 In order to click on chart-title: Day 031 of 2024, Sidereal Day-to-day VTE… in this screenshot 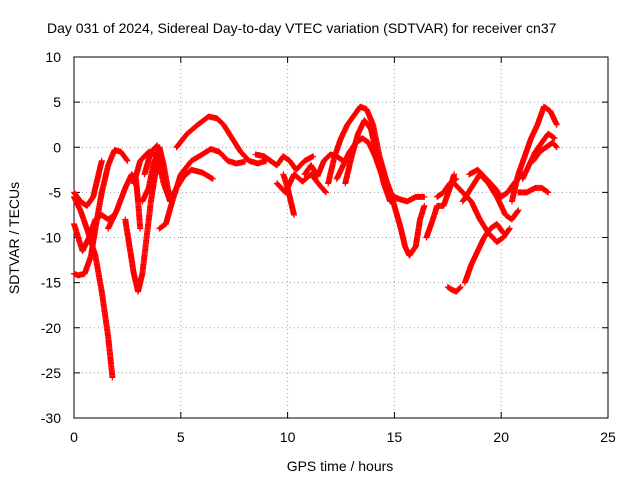, I will do `click(302, 28)`.